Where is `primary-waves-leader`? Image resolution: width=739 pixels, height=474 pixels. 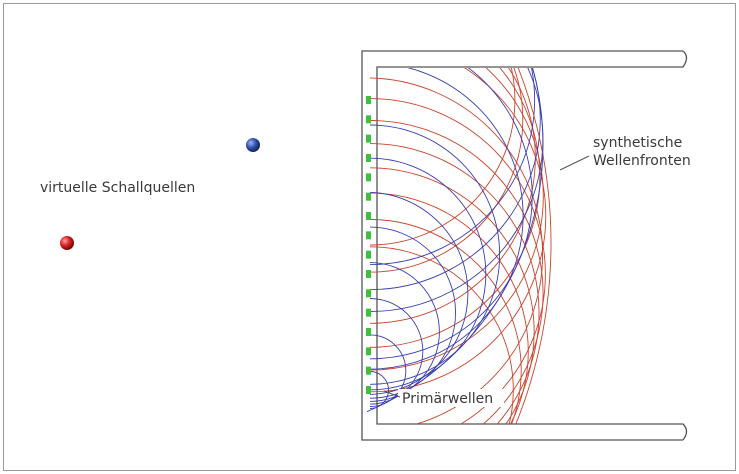
primary-waves-leader is located at coordinates (392, 394).